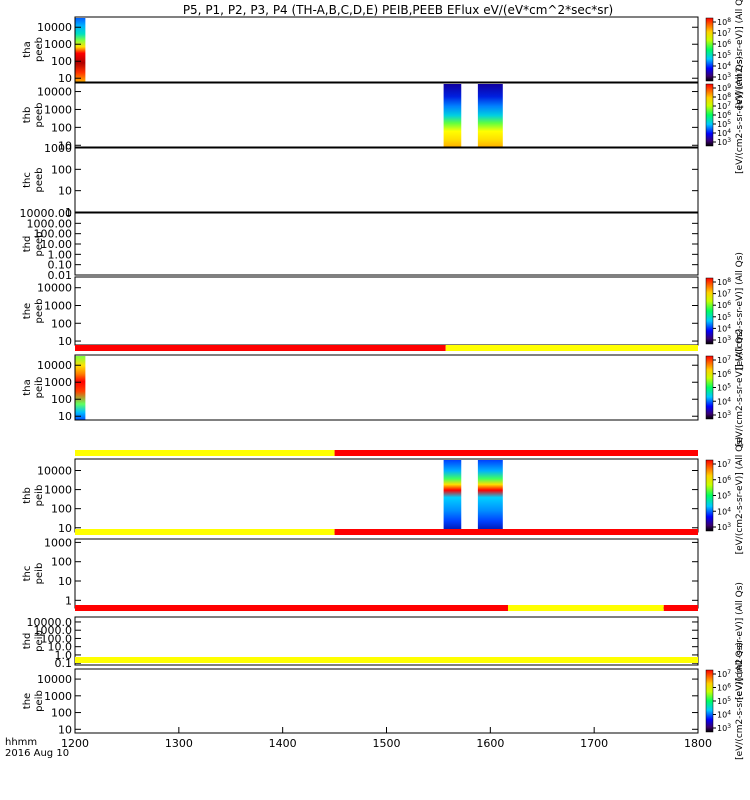 Image resolution: width=750 pixels, height=800 pixels. What do you see at coordinates (75, 743) in the screenshot?
I see `x-tick-label-0: 1200` at bounding box center [75, 743].